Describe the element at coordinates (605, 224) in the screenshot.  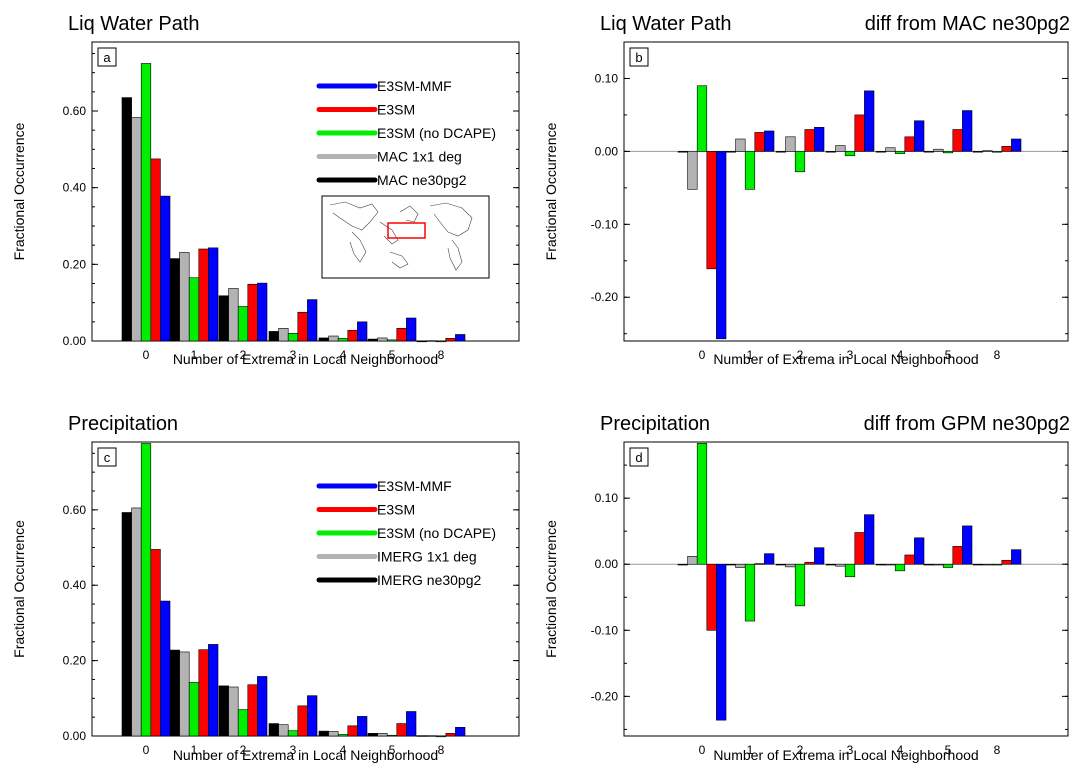
I see `y-tick-label: -0.10` at that location.